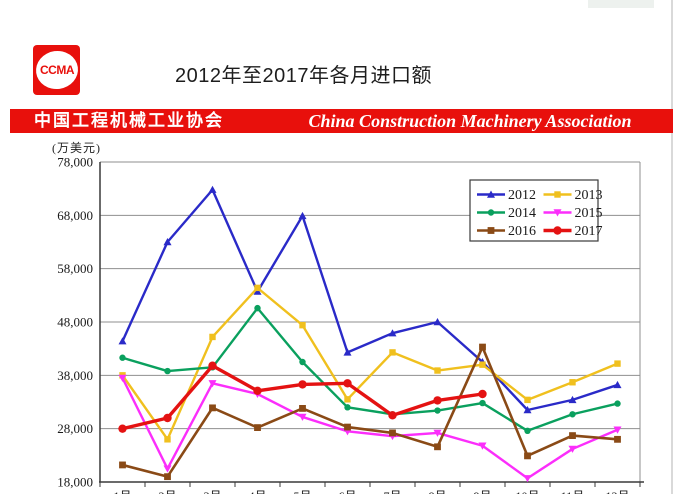 This screenshot has height=499, width=678. What do you see at coordinates (75, 482) in the screenshot?
I see `y-tick-label: 18,000` at bounding box center [75, 482].